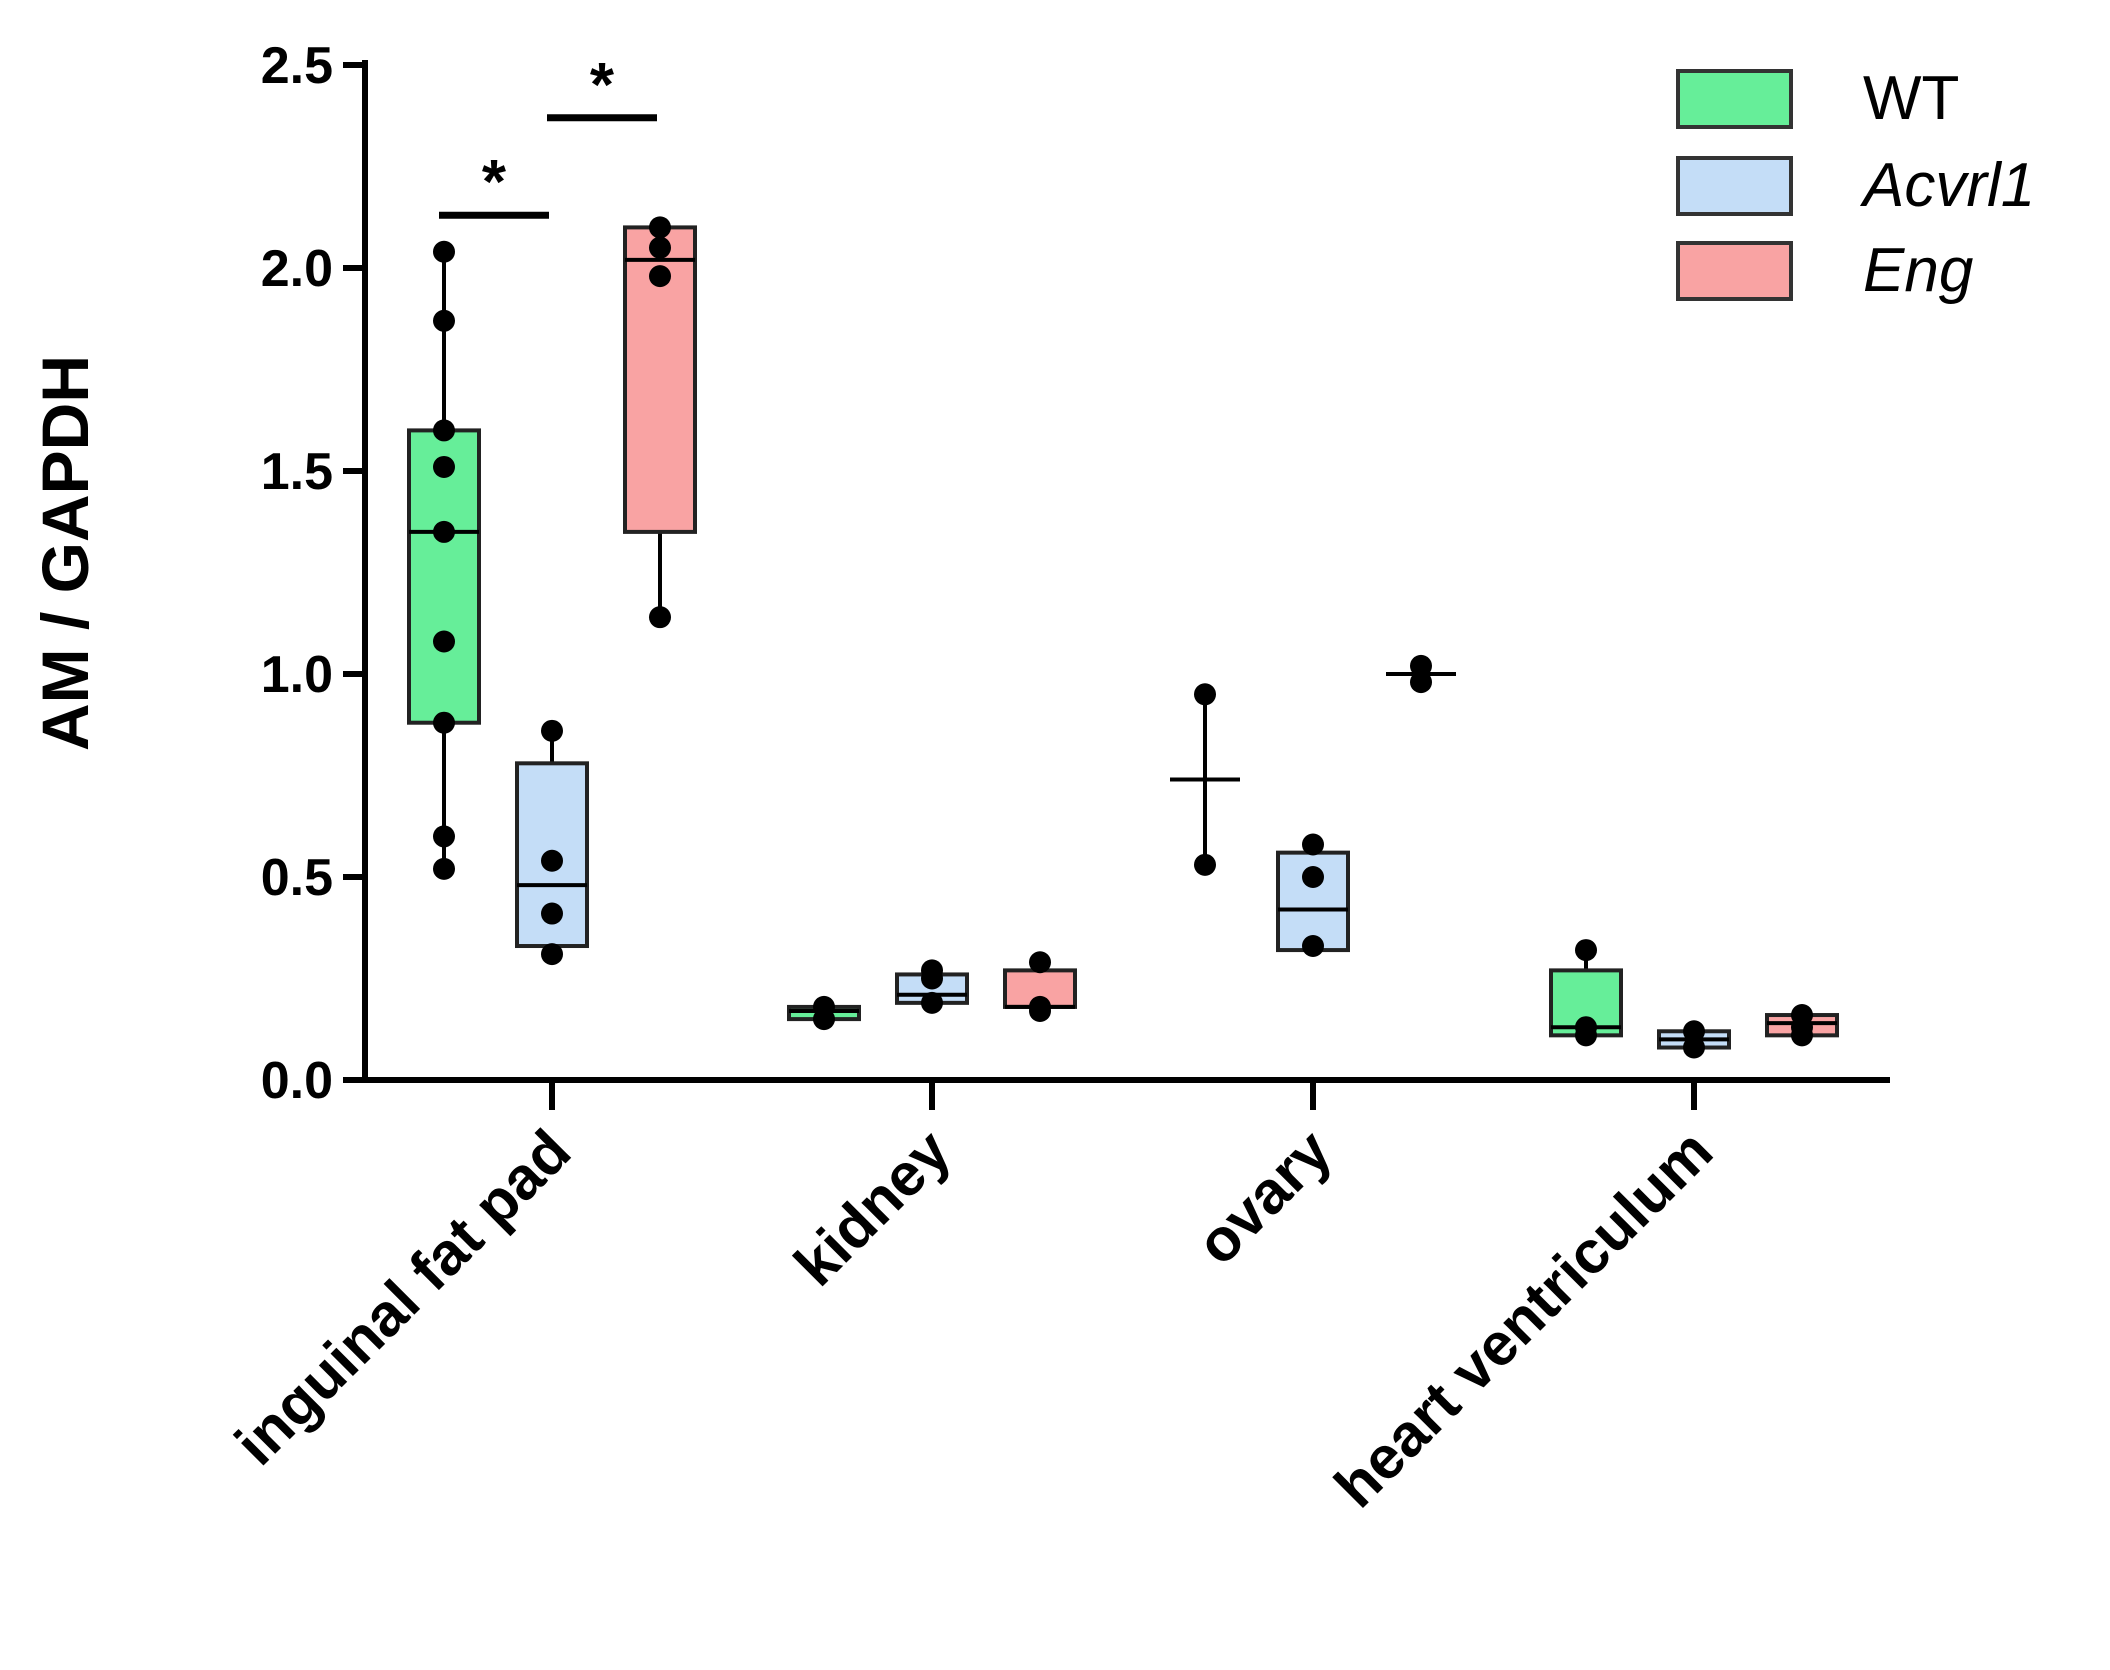  I want to click on x-category-label: ovary, so click(1264, 1196).